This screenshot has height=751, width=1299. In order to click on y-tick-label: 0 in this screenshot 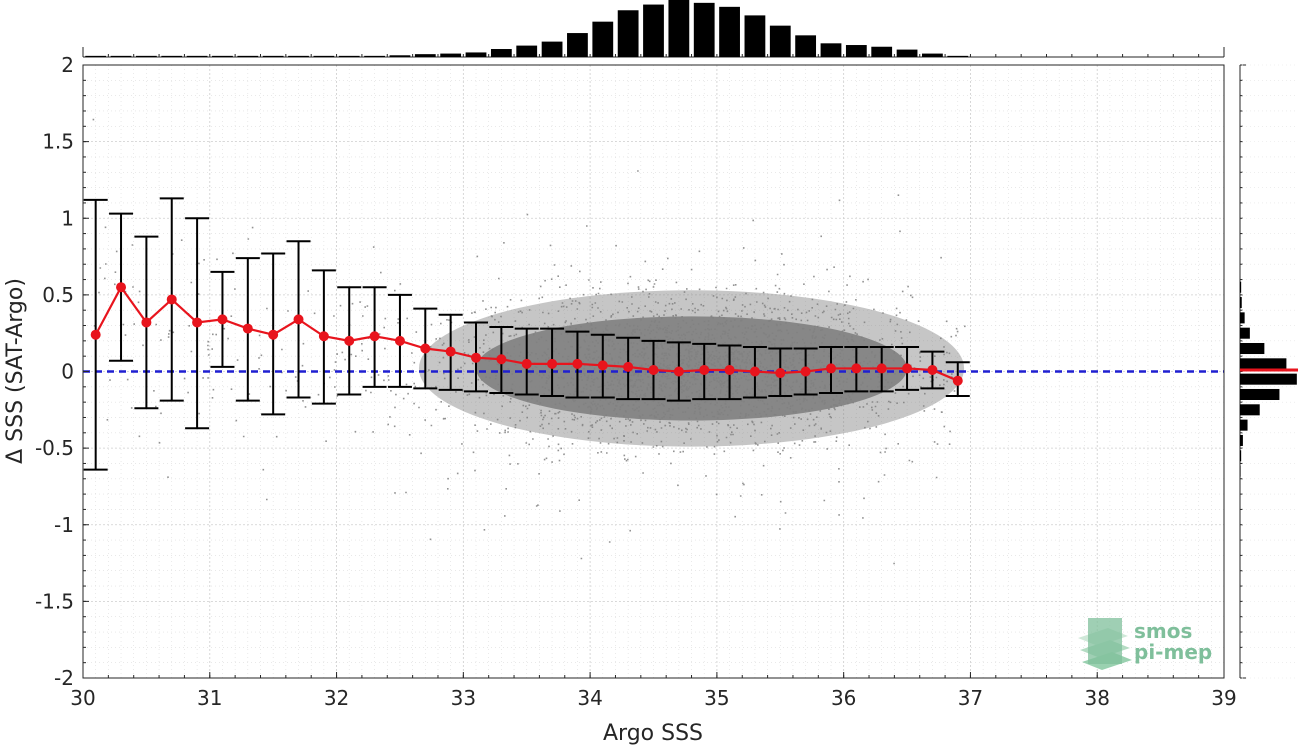, I will do `click(67, 372)`.